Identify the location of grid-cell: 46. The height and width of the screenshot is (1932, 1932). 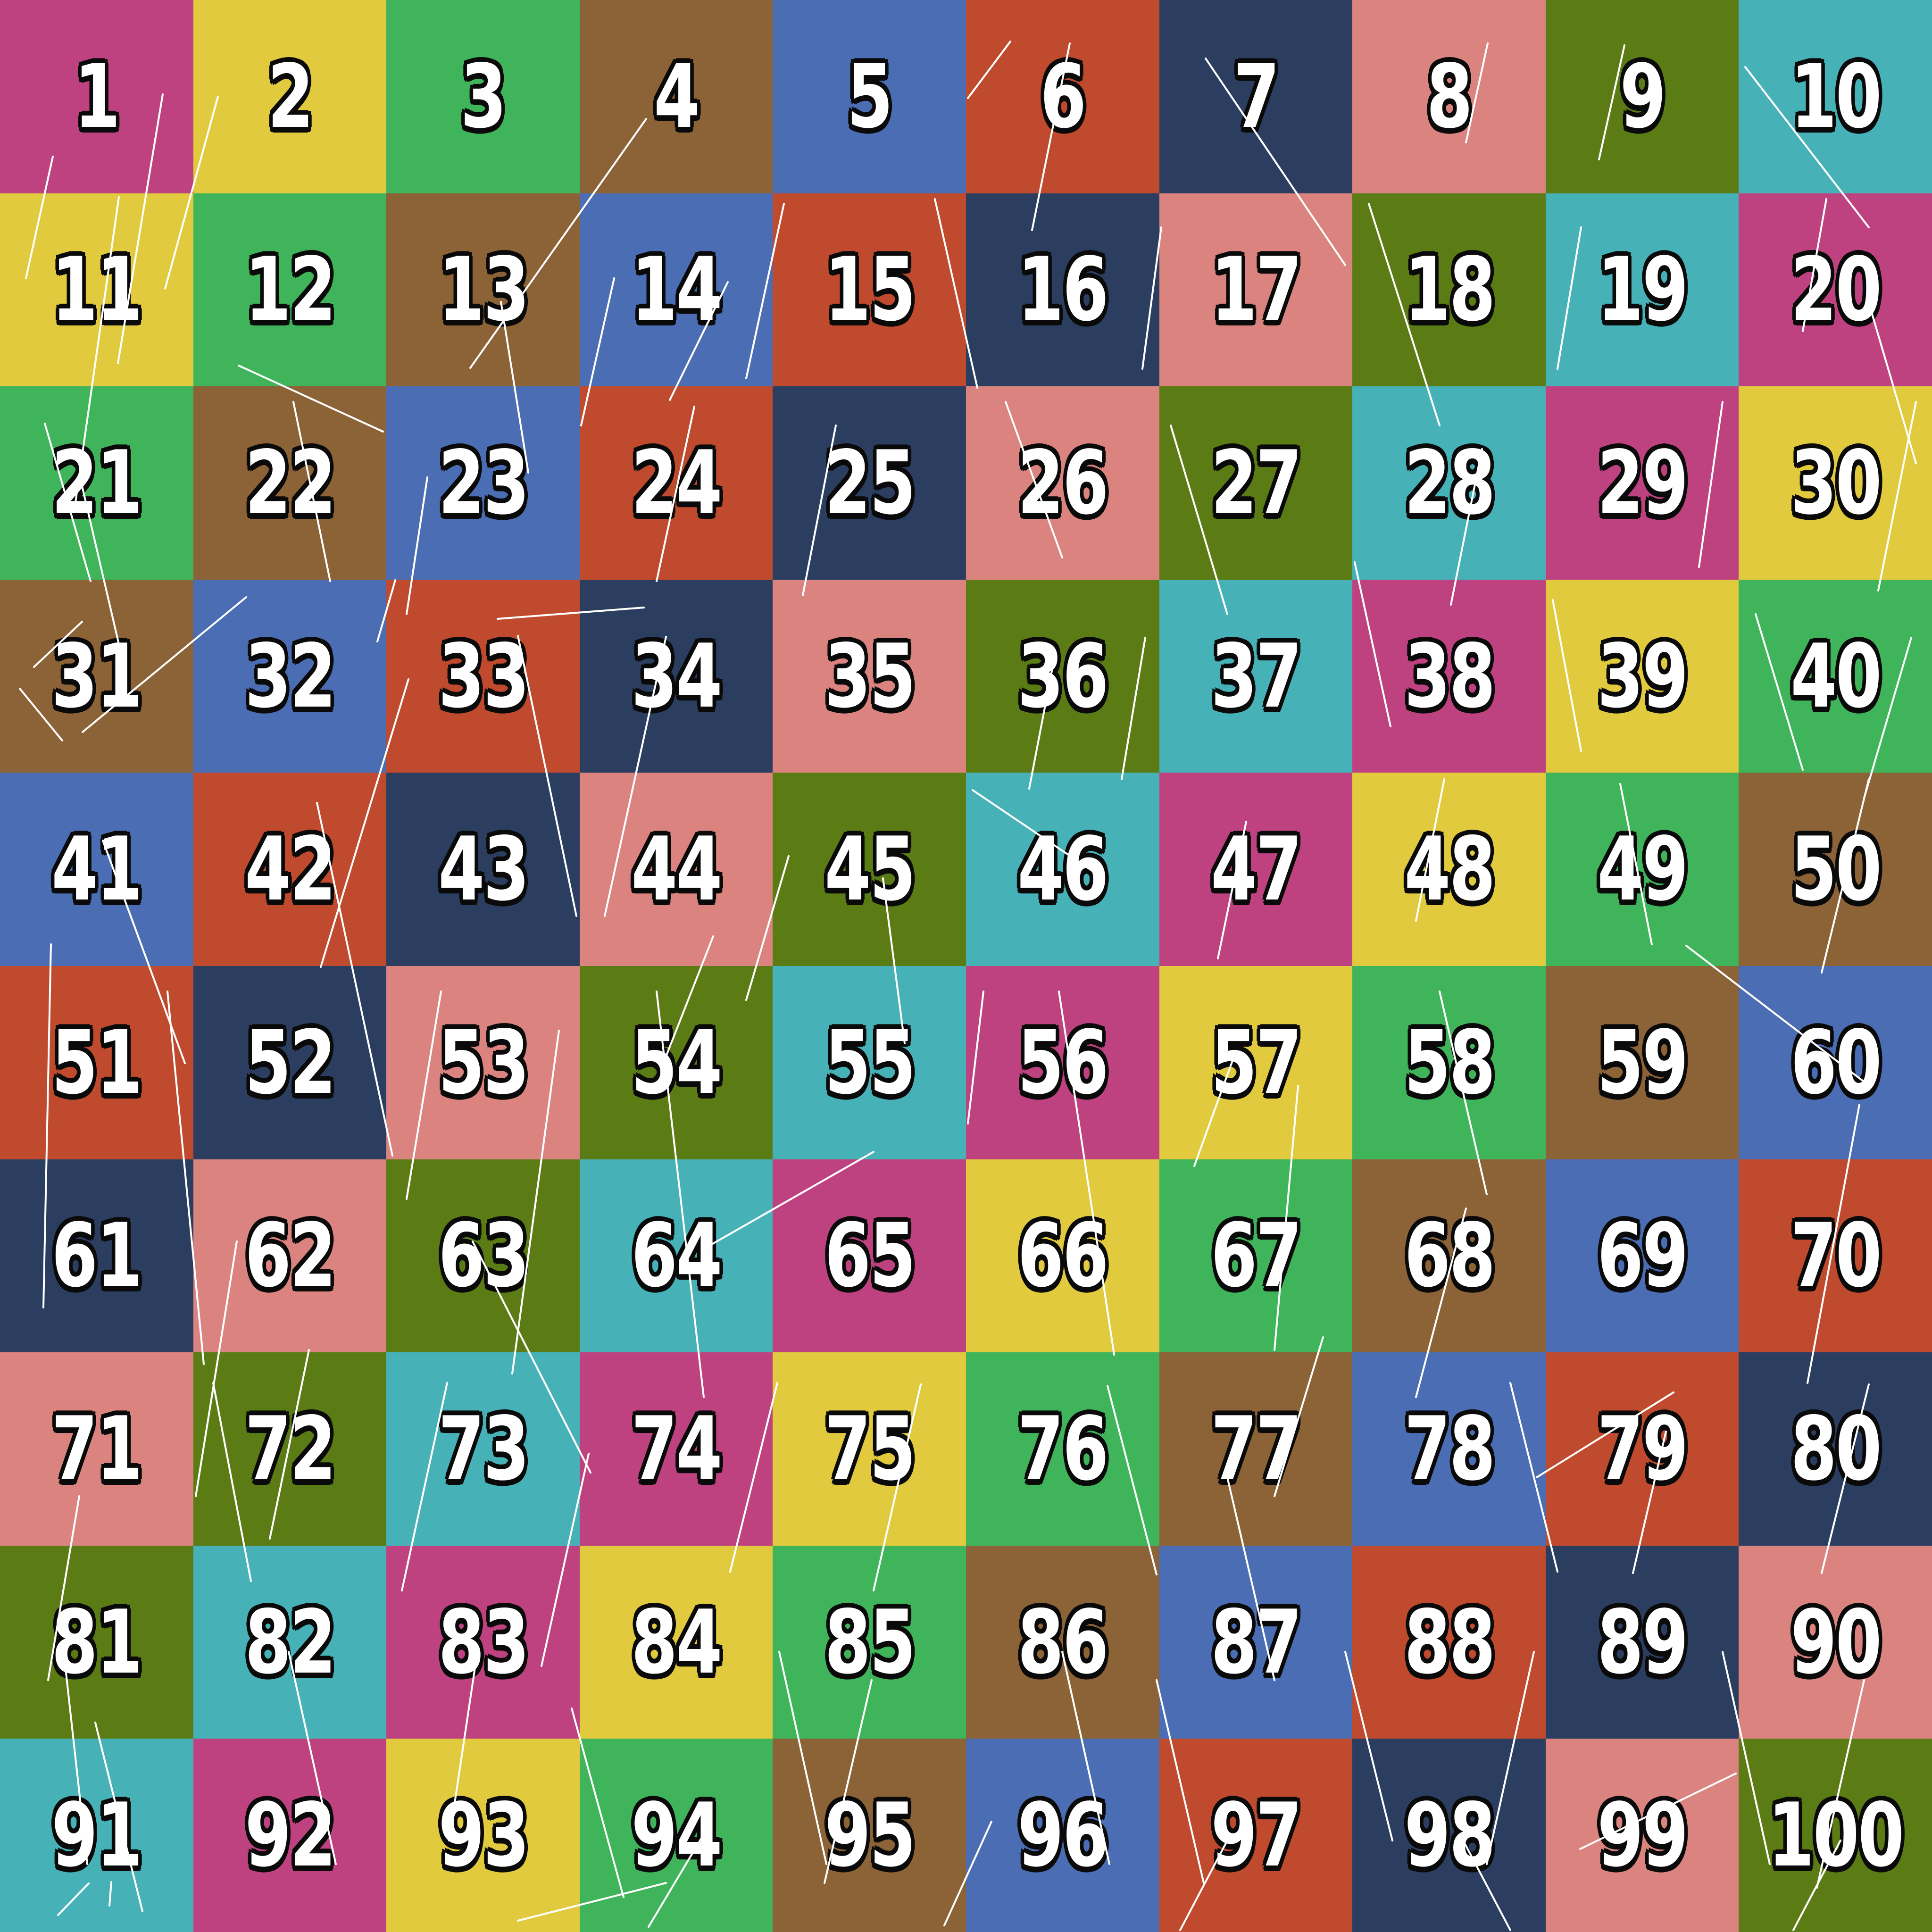
(1062, 870).